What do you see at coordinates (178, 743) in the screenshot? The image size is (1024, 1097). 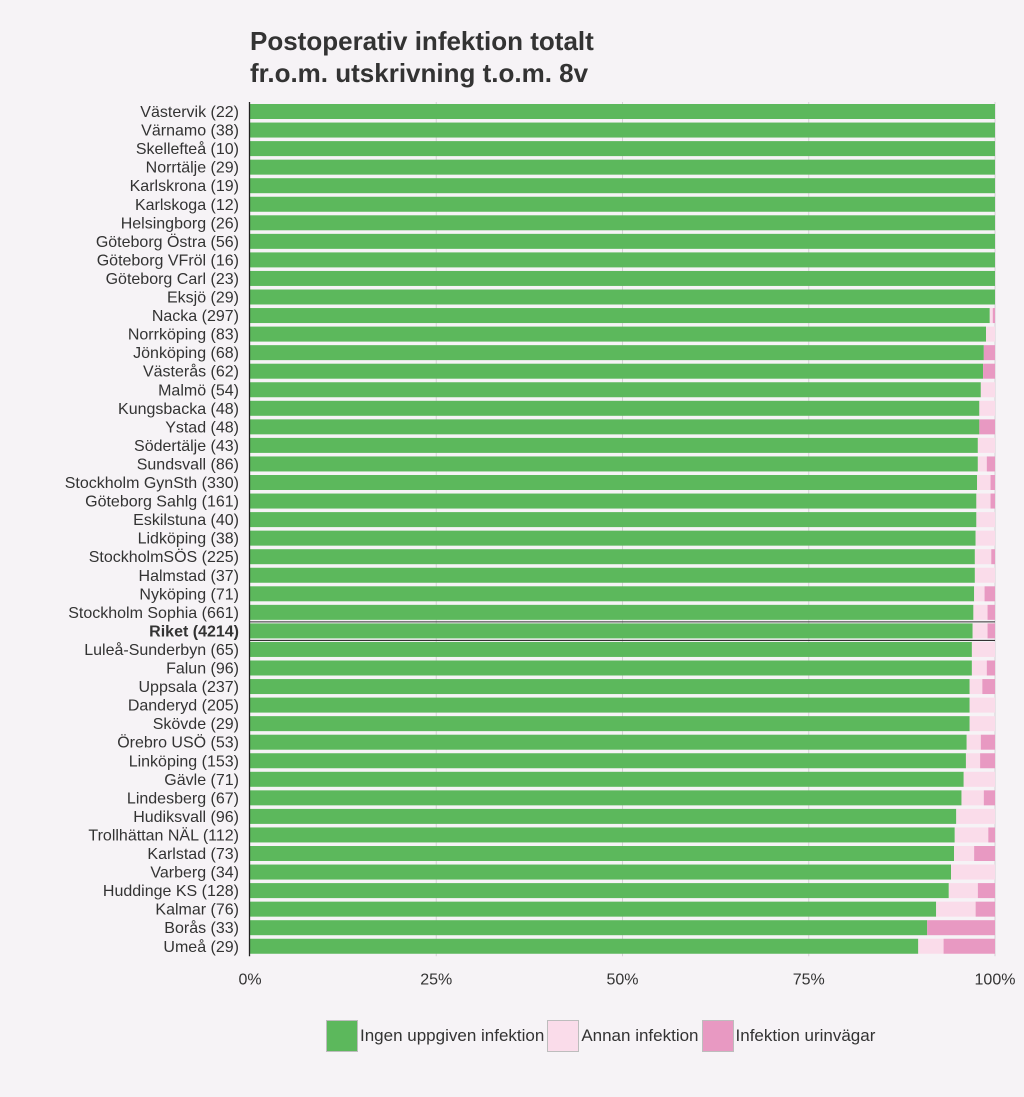 I see `category-label: Örebro USÖ (53)` at bounding box center [178, 743].